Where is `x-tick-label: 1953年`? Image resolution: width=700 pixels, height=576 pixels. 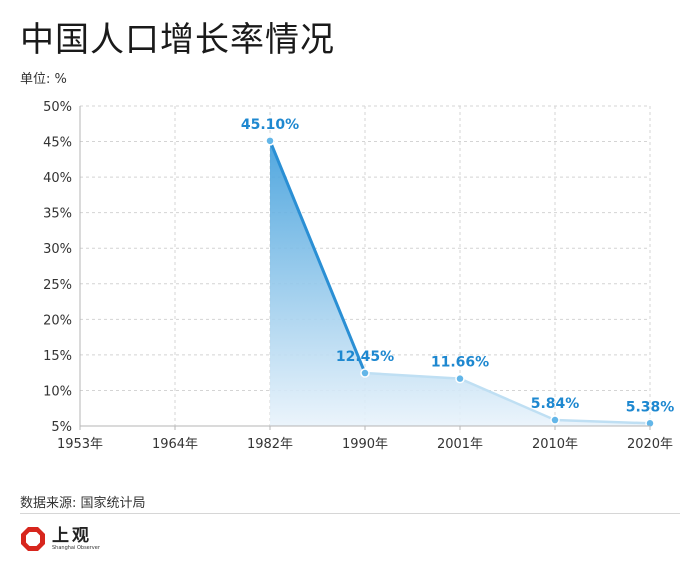
x-tick-label: 1953年 is located at coordinates (80, 444).